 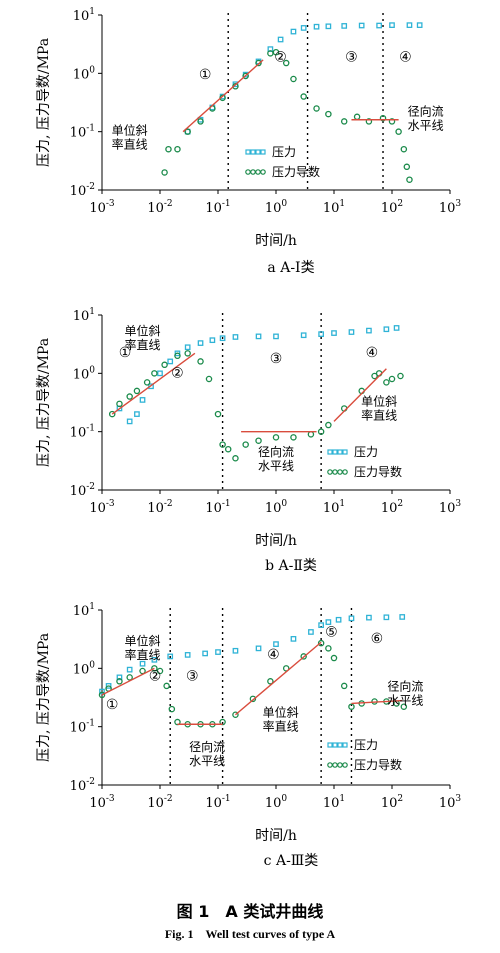 I want to click on region-label: ③, so click(x=276, y=359).